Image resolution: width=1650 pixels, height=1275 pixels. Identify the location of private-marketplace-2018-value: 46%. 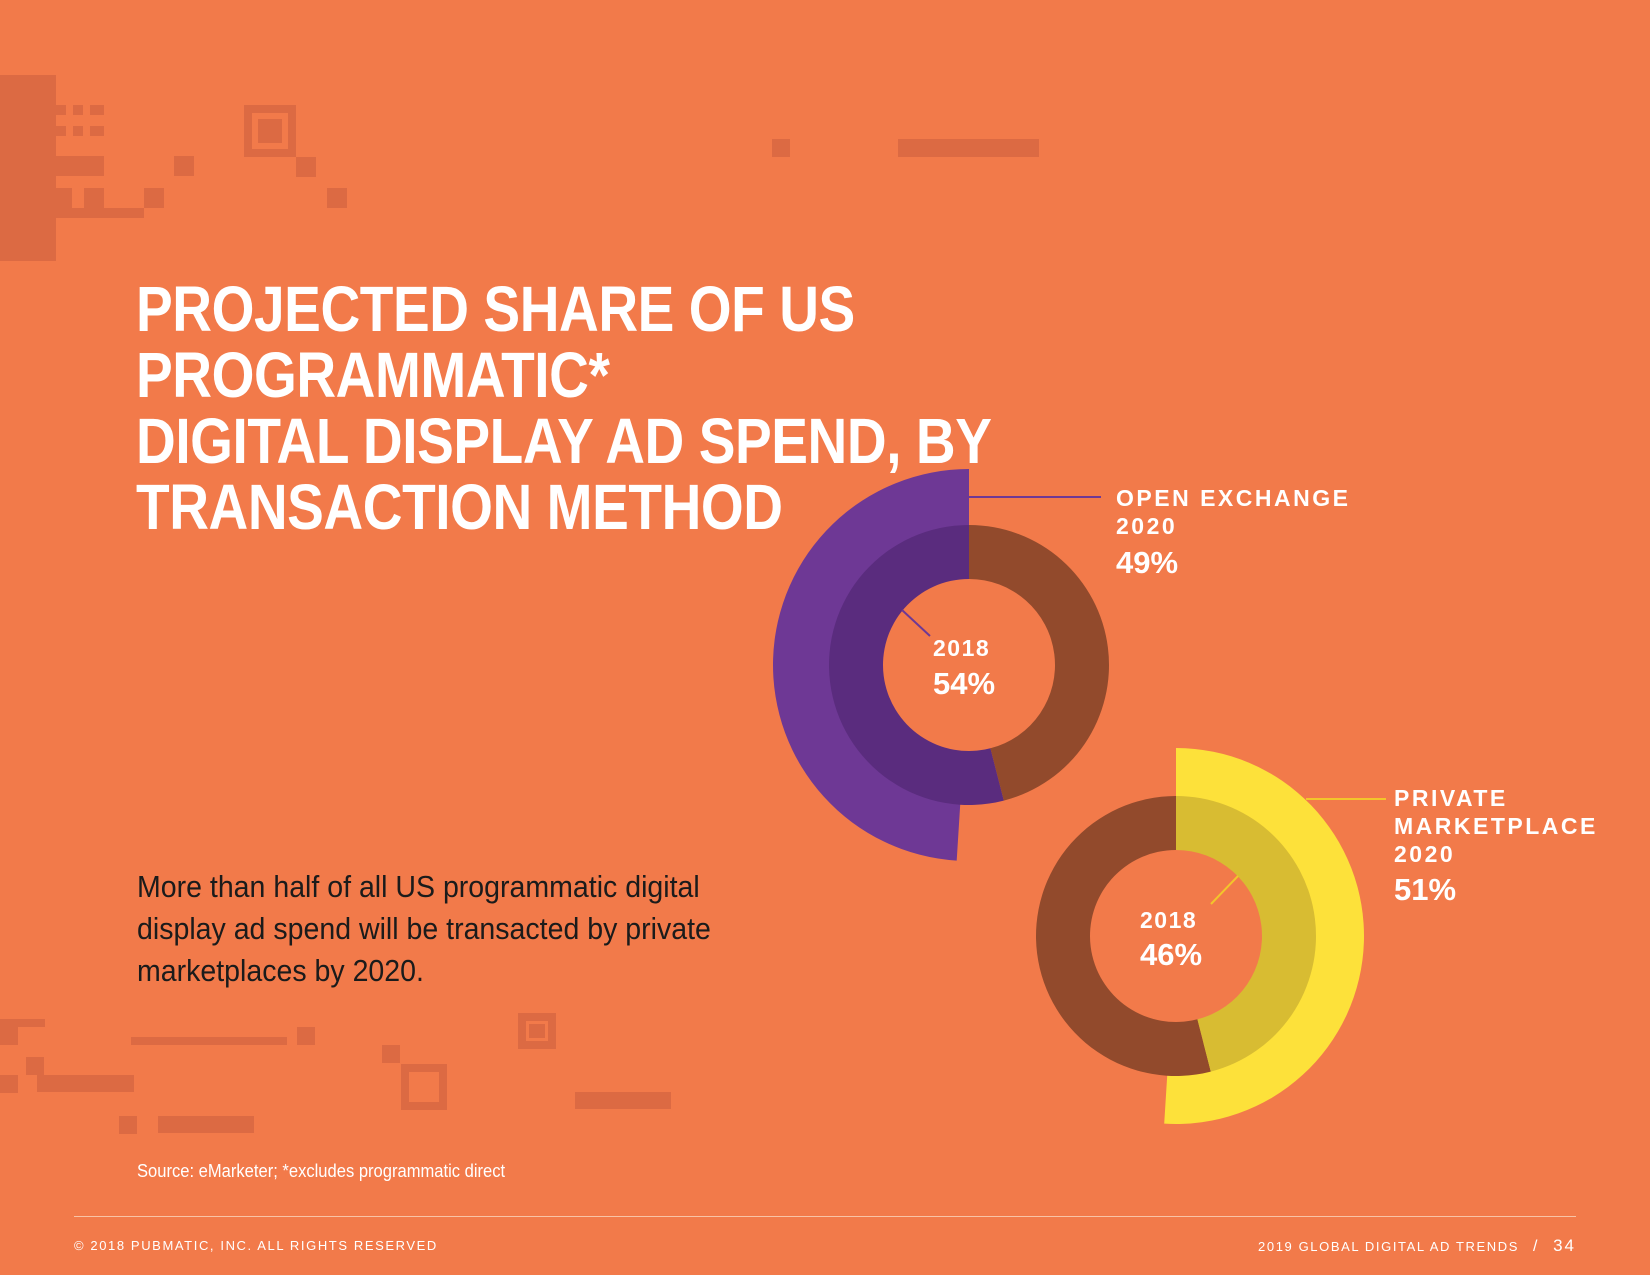
(1171, 954).